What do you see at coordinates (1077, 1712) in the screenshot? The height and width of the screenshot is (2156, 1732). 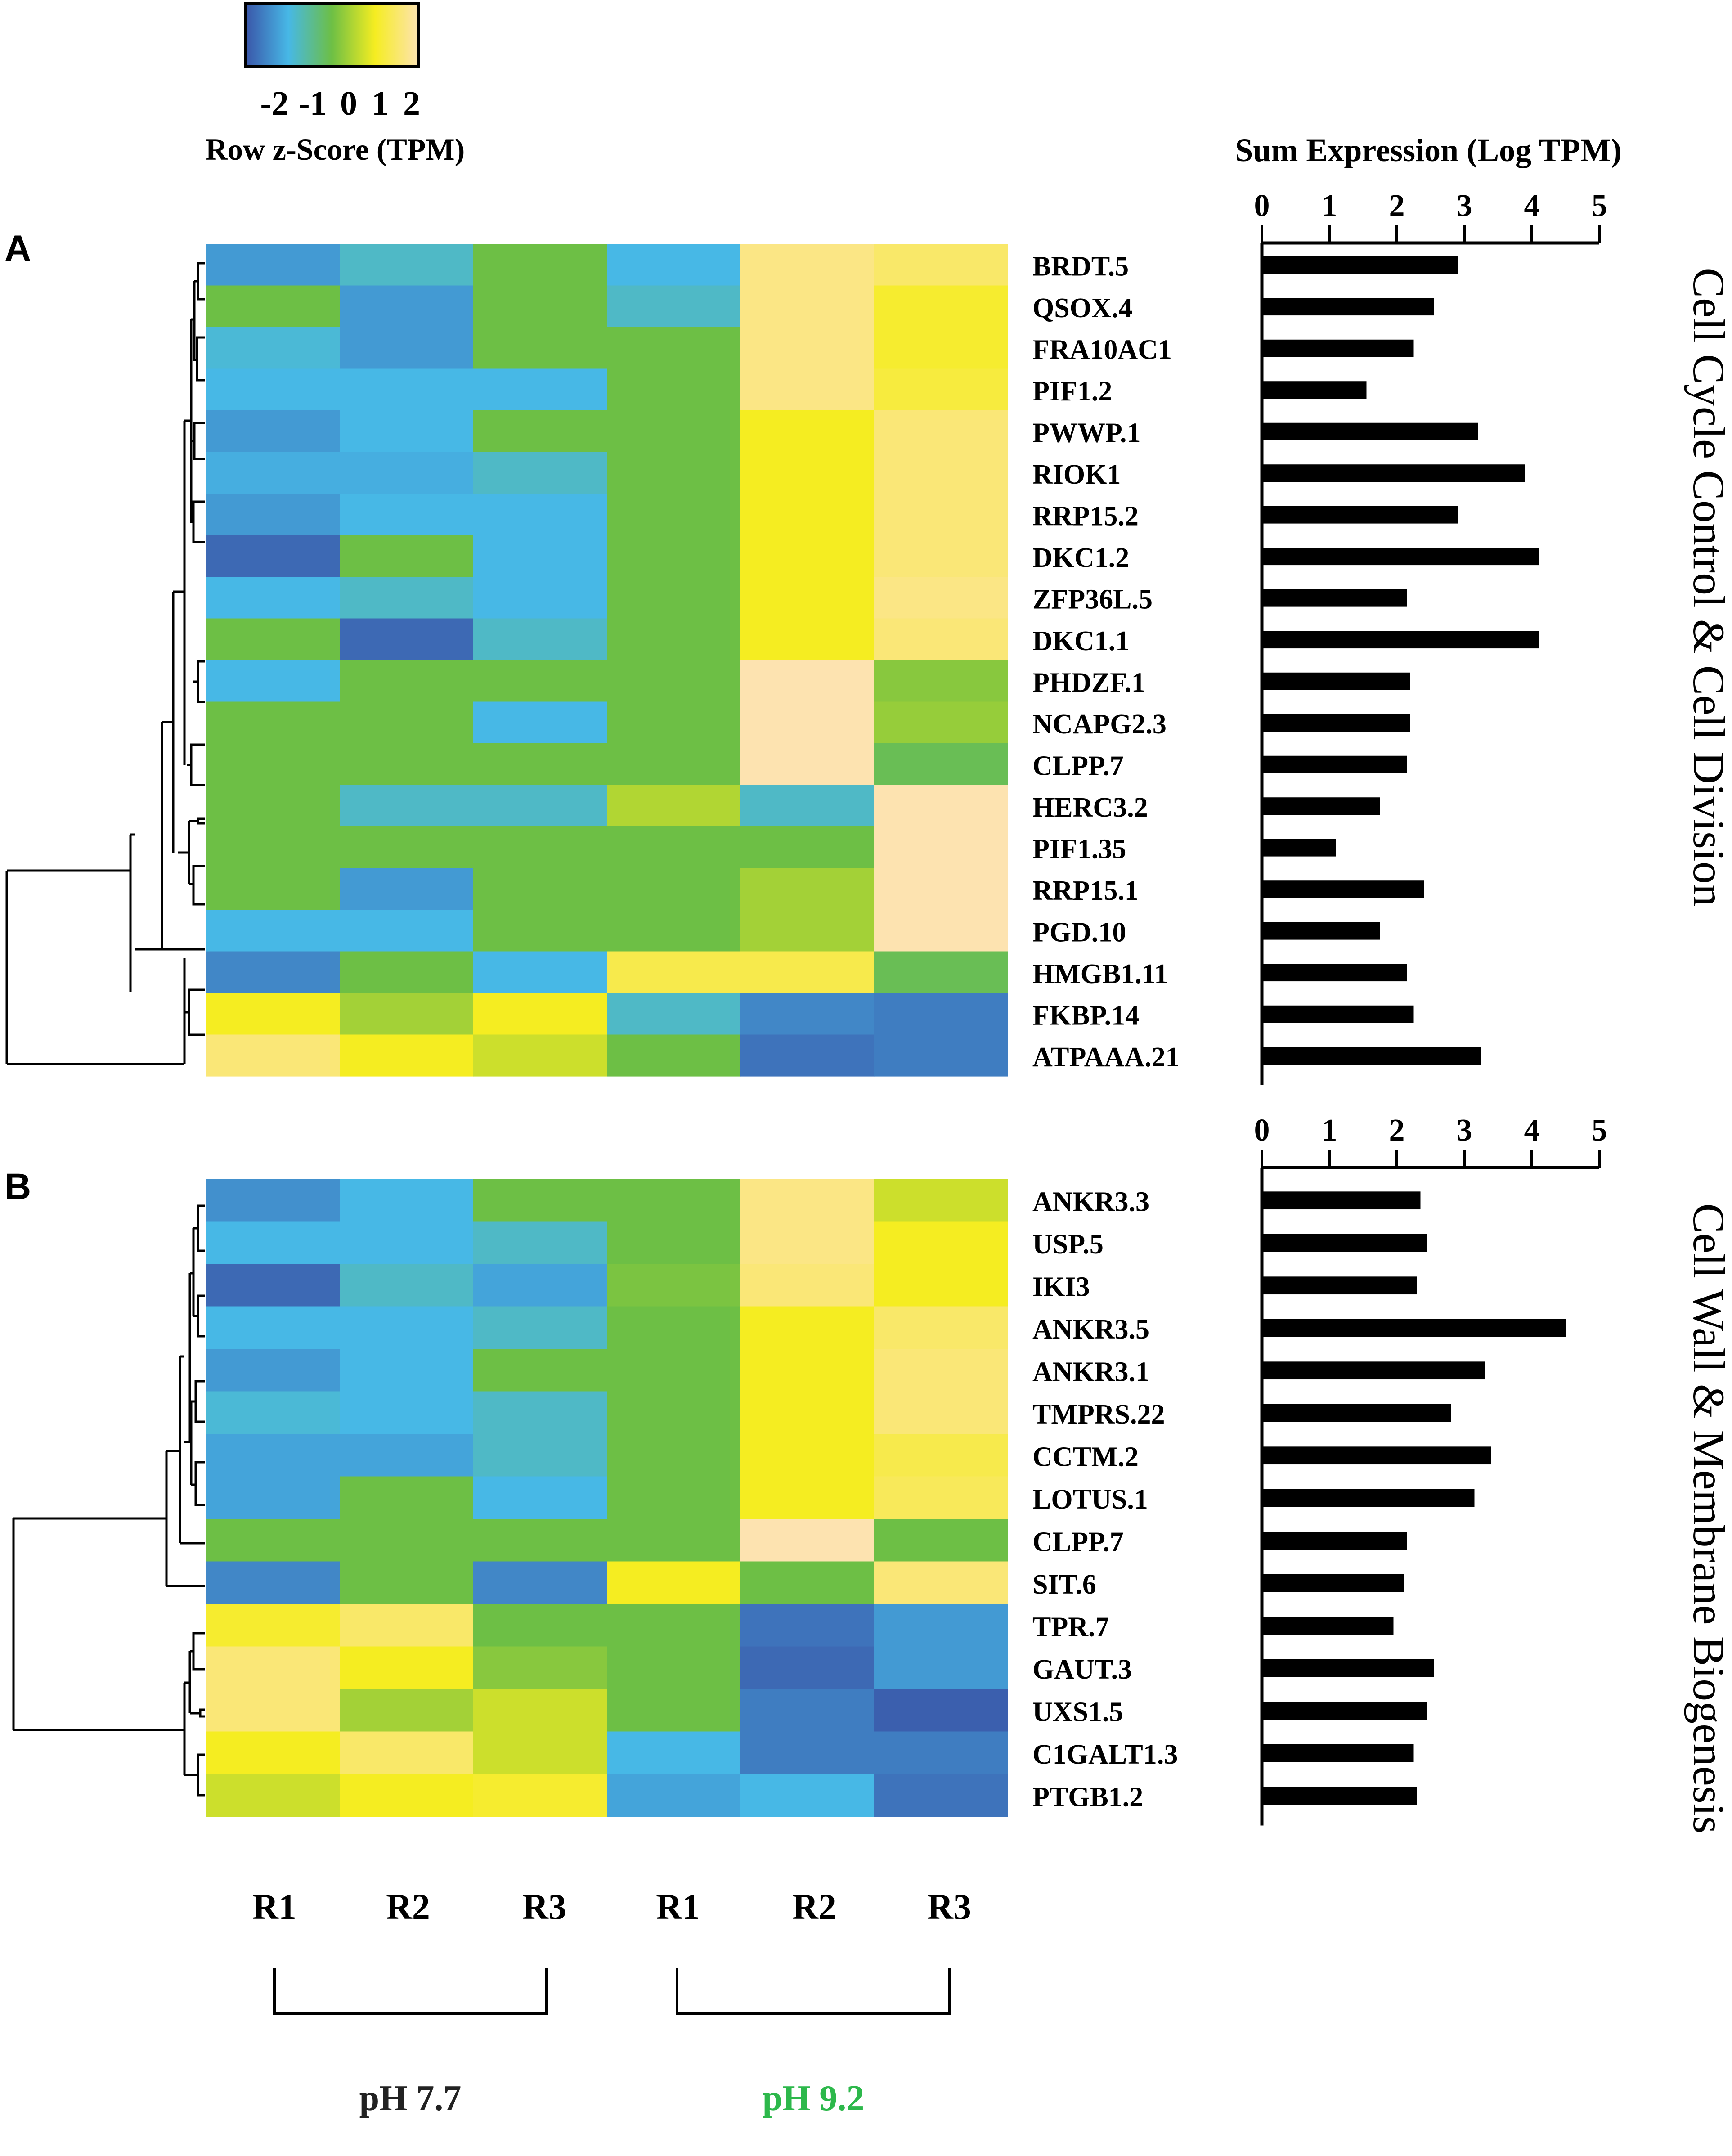 I see `gene-label: UXS1.5` at bounding box center [1077, 1712].